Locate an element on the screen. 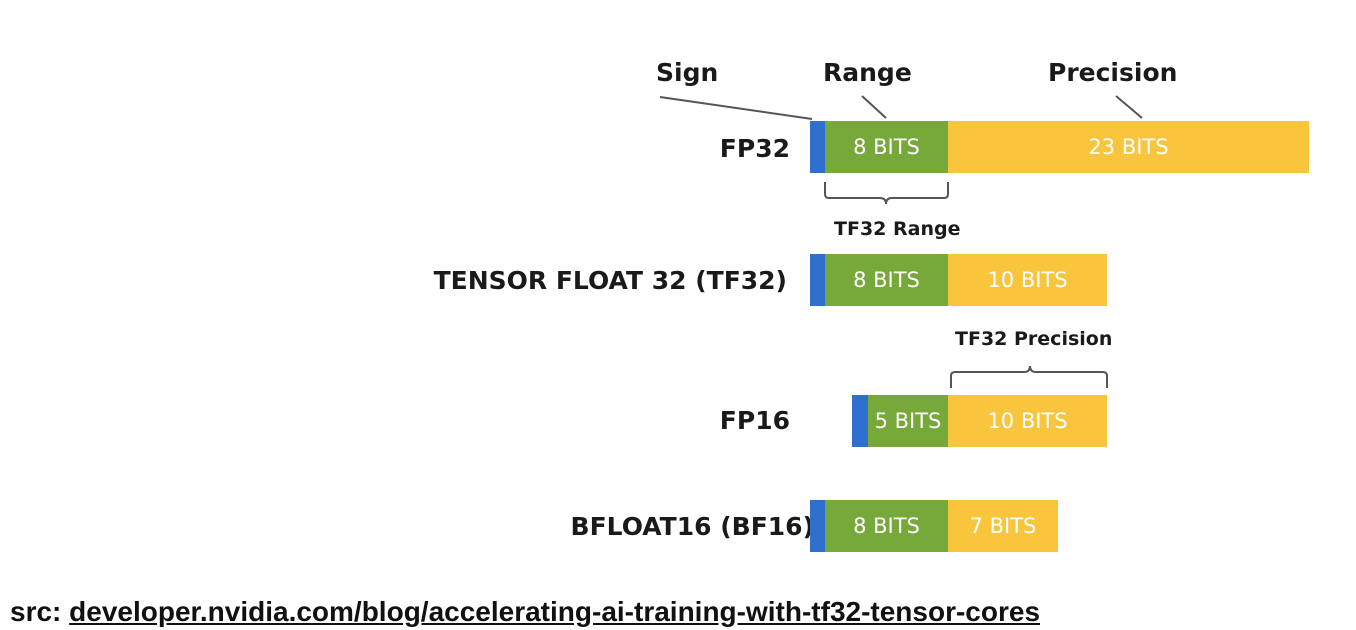  fp16-exponent-segment: 5 BITS is located at coordinates (908, 421).